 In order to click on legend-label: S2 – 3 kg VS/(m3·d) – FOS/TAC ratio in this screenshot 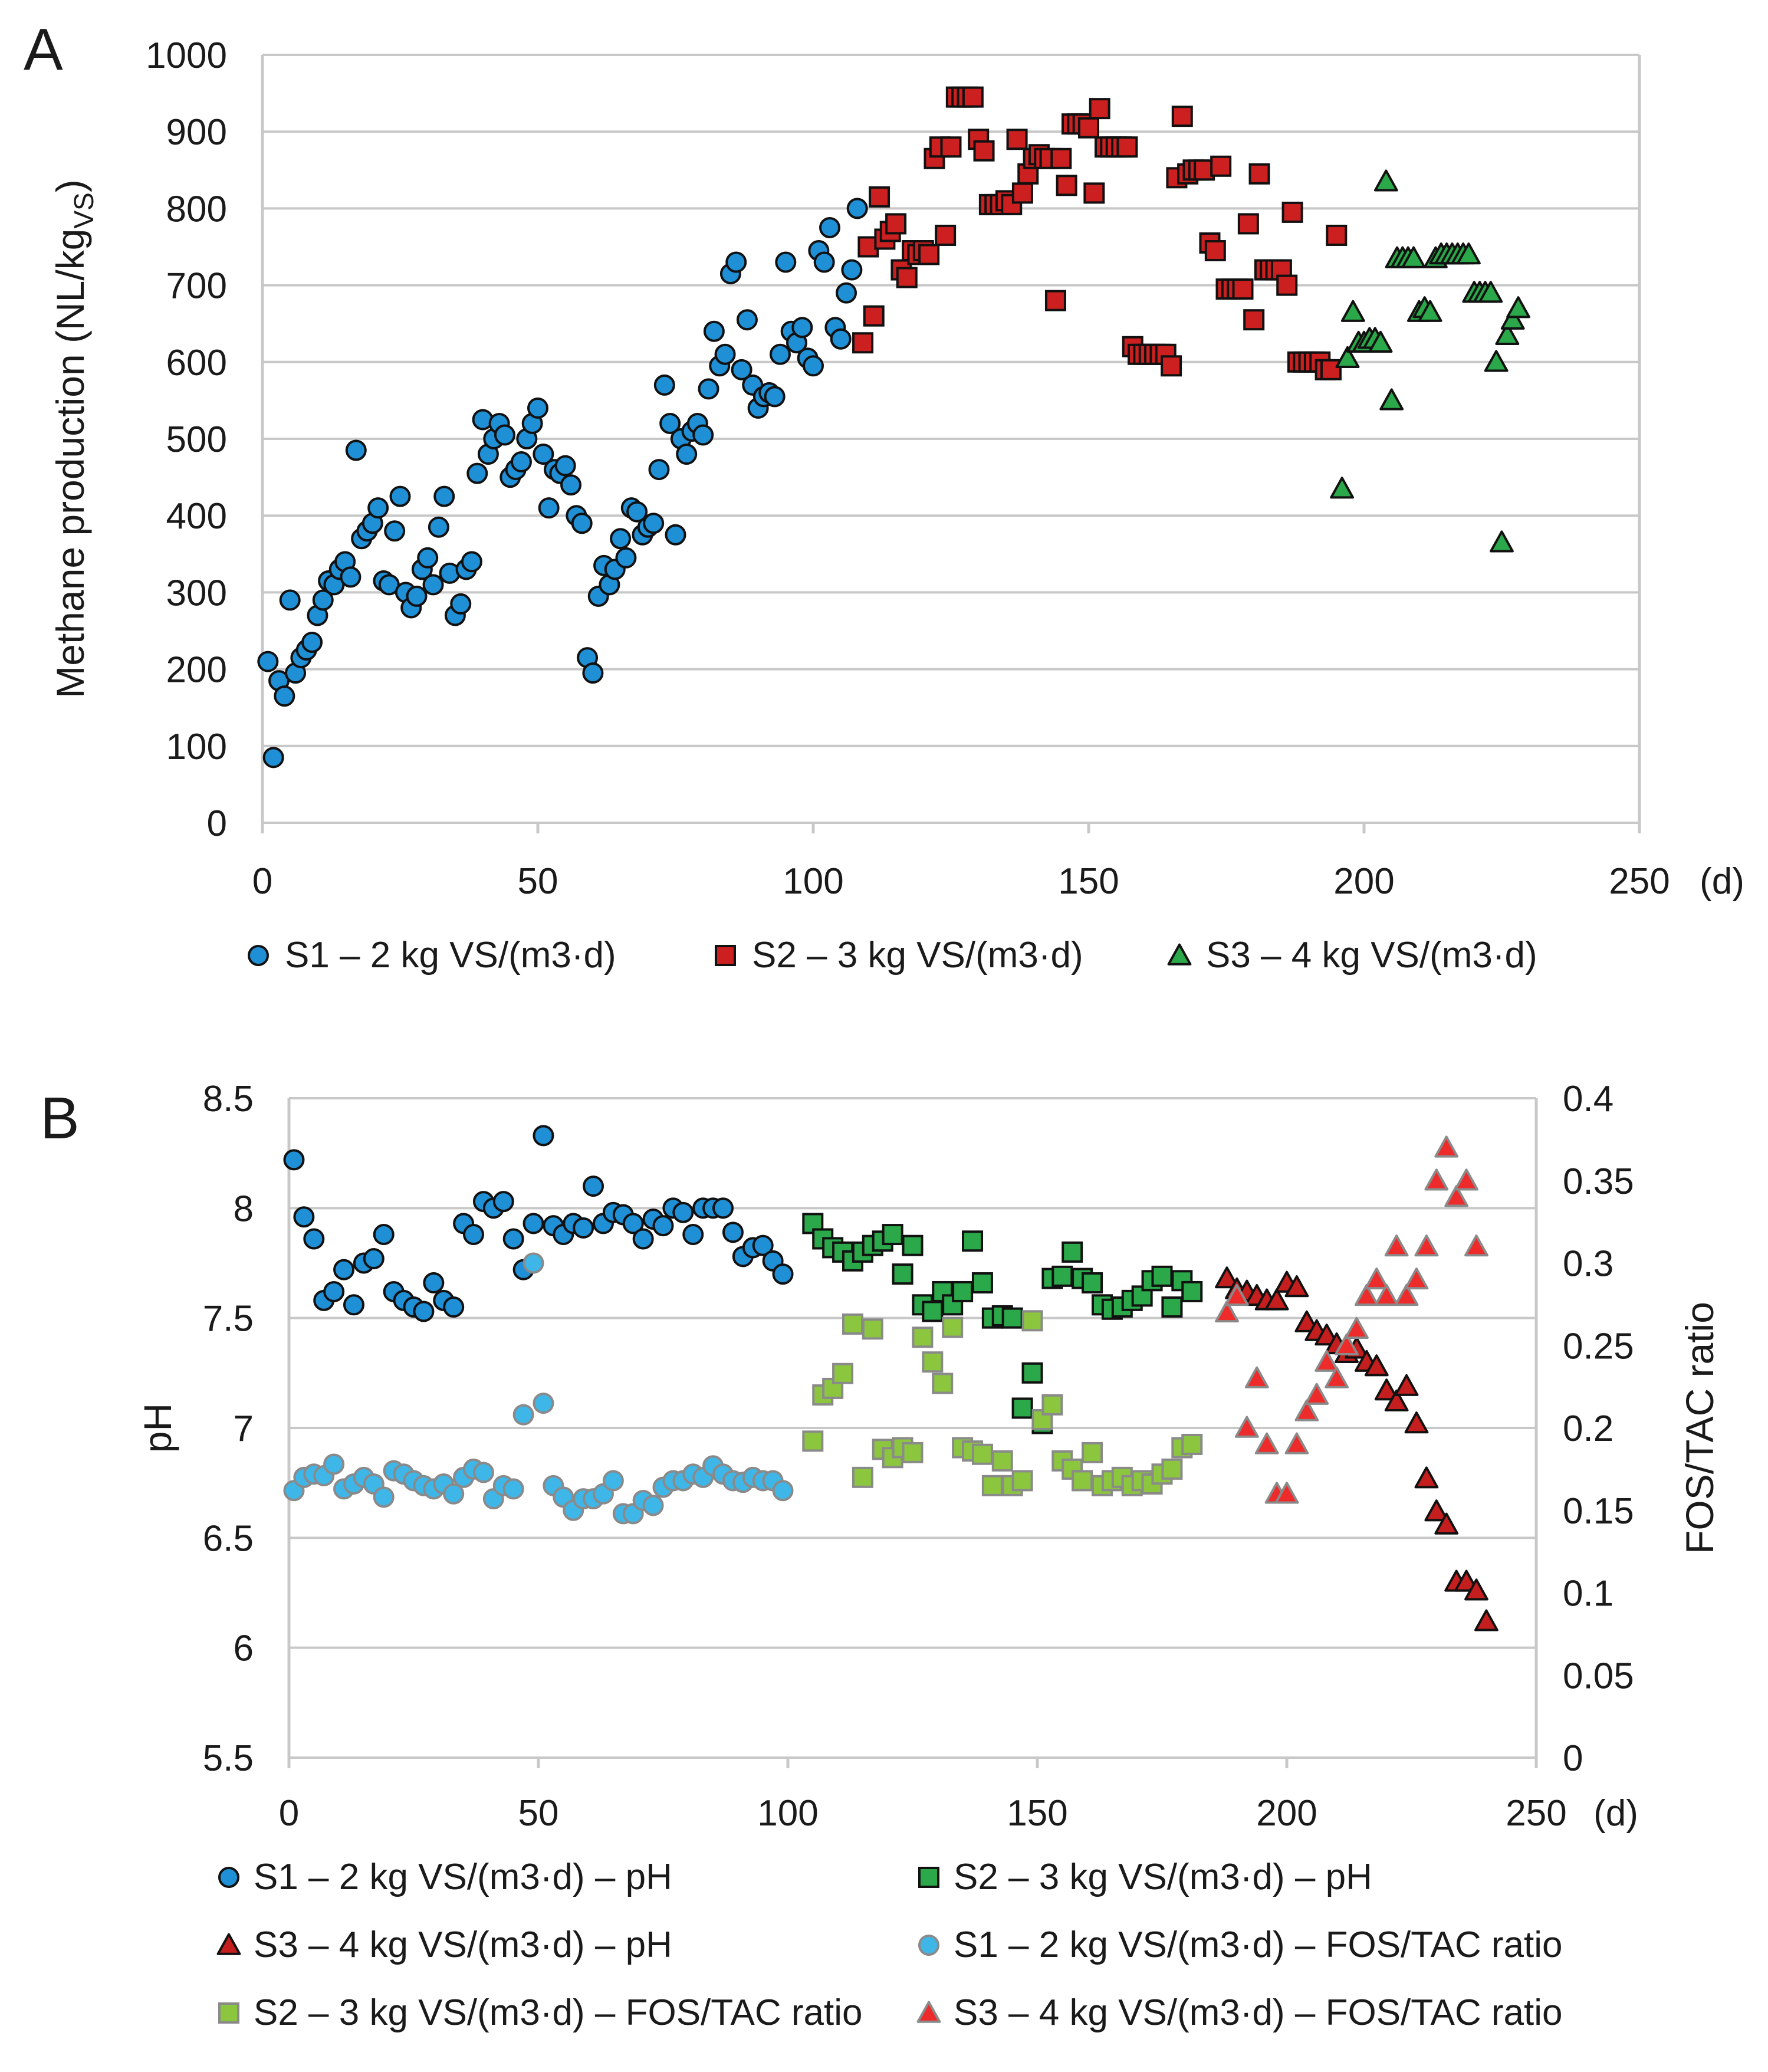, I will do `click(558, 2012)`.